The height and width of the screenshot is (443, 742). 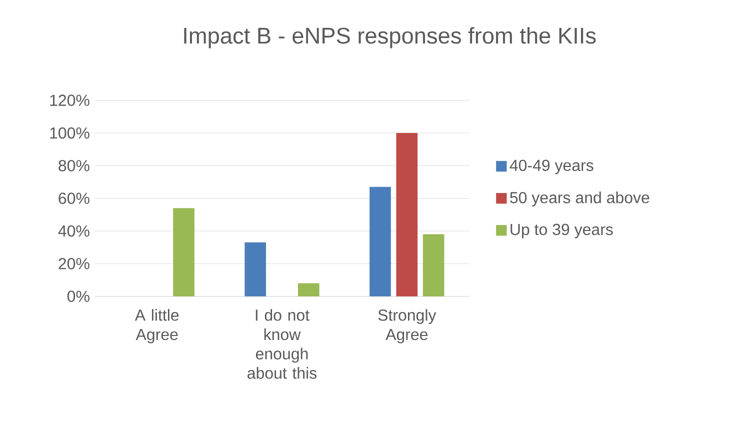 I want to click on y-tick-label: 0%, so click(x=78, y=296).